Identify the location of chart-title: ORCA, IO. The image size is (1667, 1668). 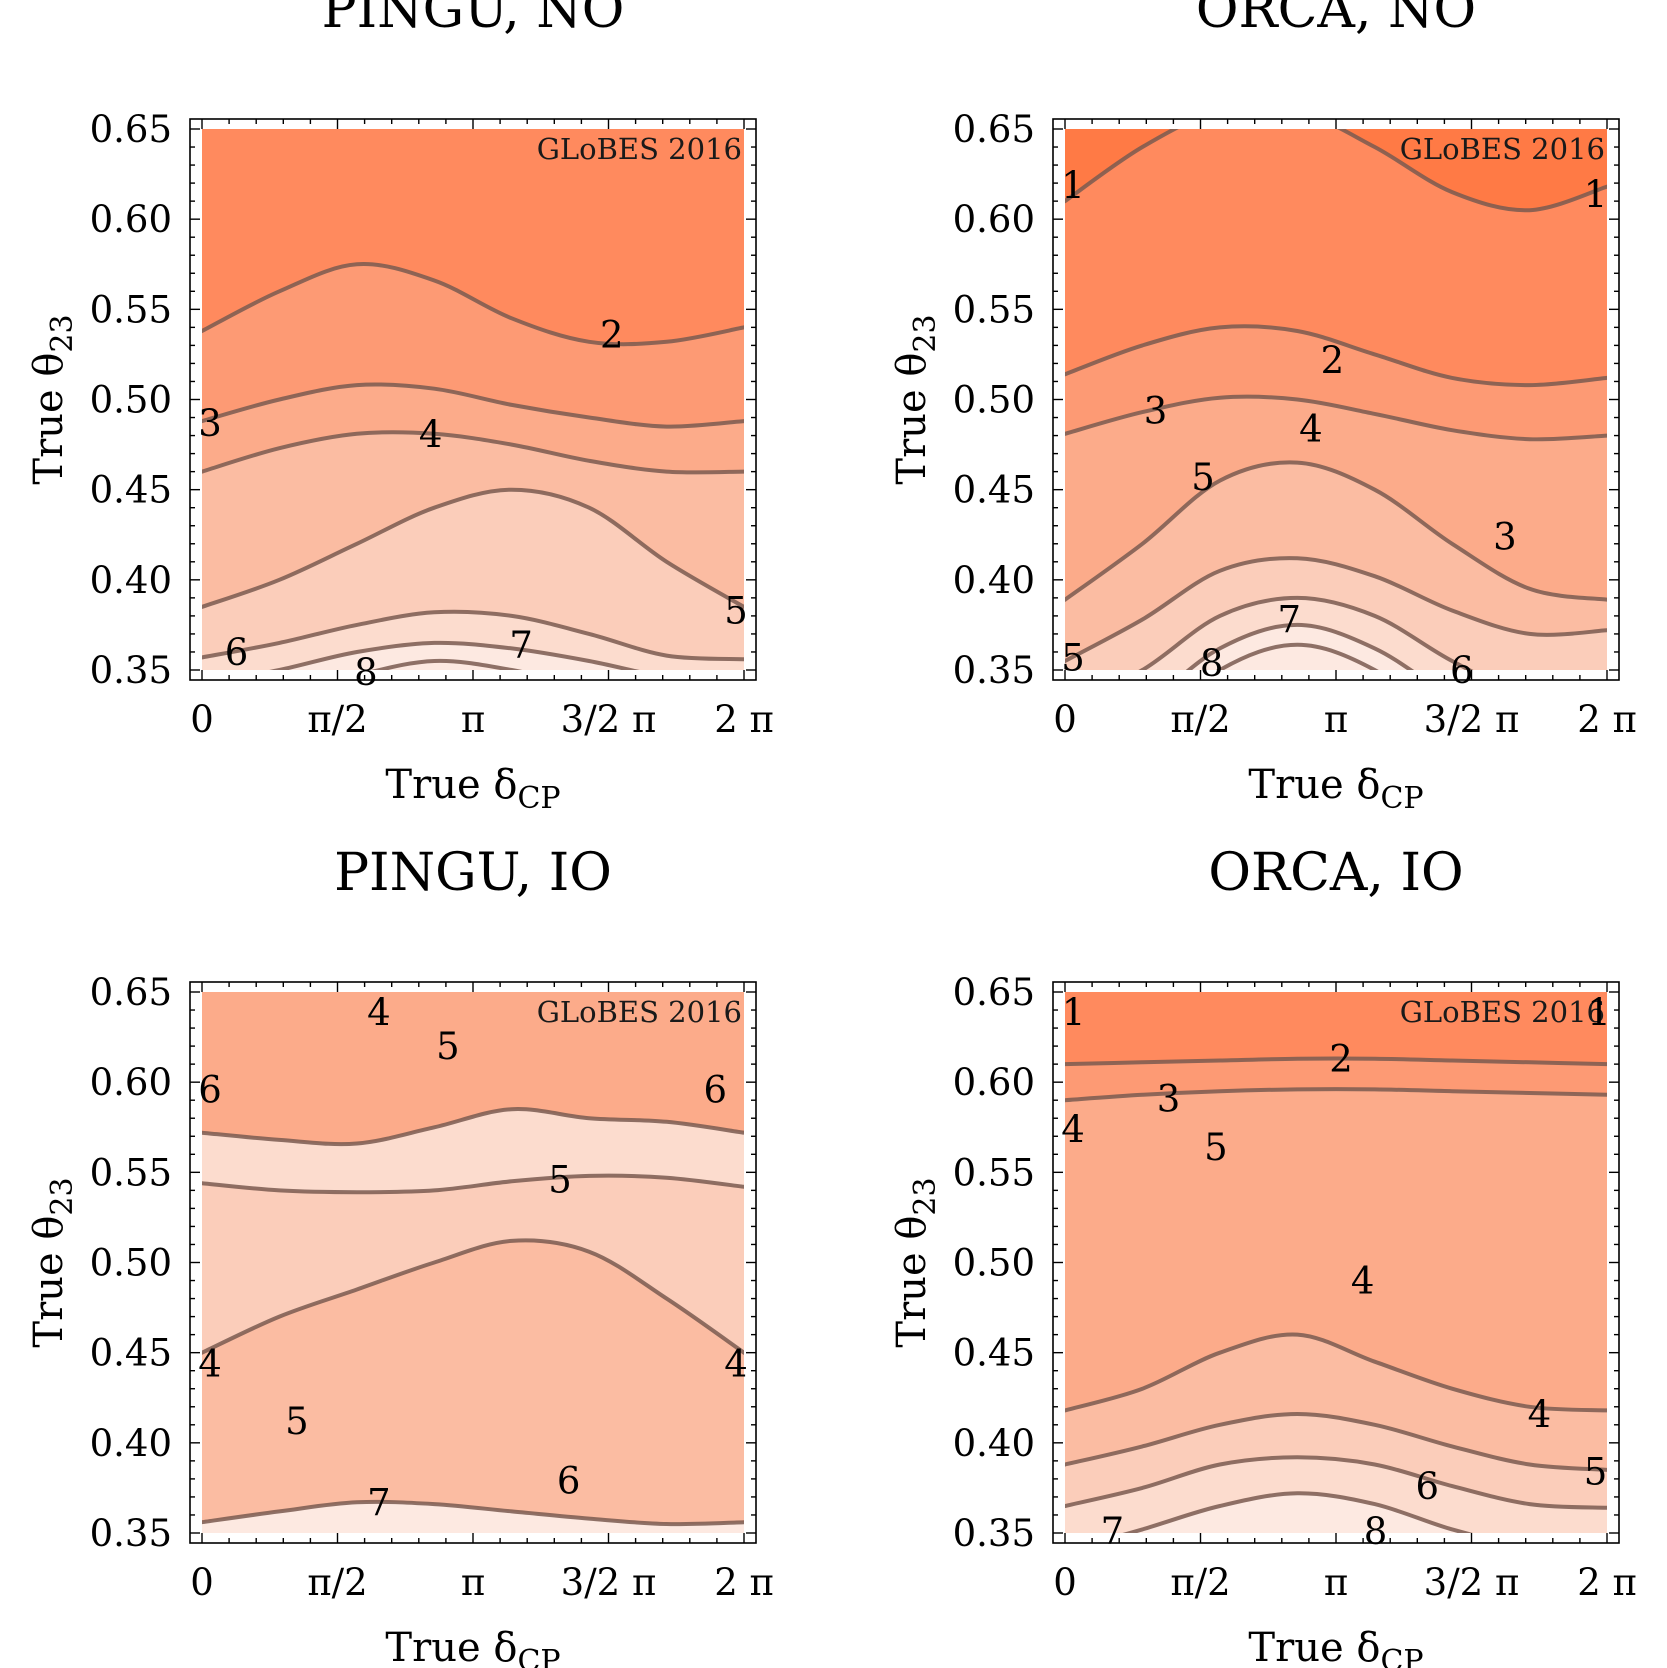
(1335, 873).